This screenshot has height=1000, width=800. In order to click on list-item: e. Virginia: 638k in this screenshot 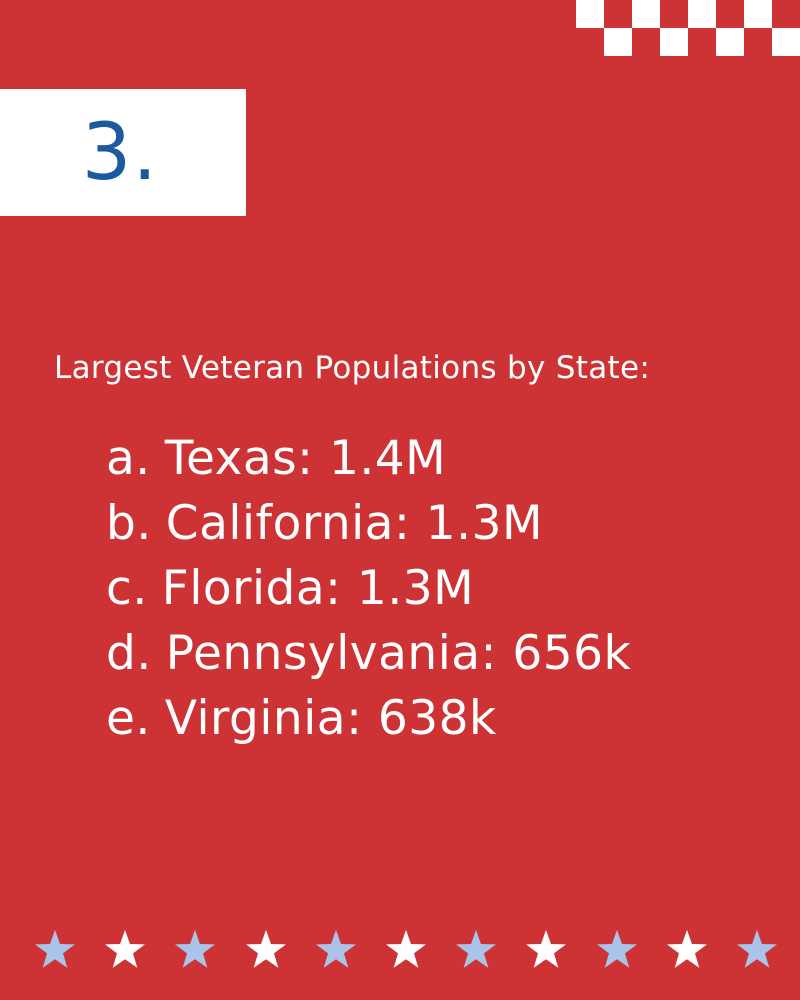, I will do `click(451, 718)`.